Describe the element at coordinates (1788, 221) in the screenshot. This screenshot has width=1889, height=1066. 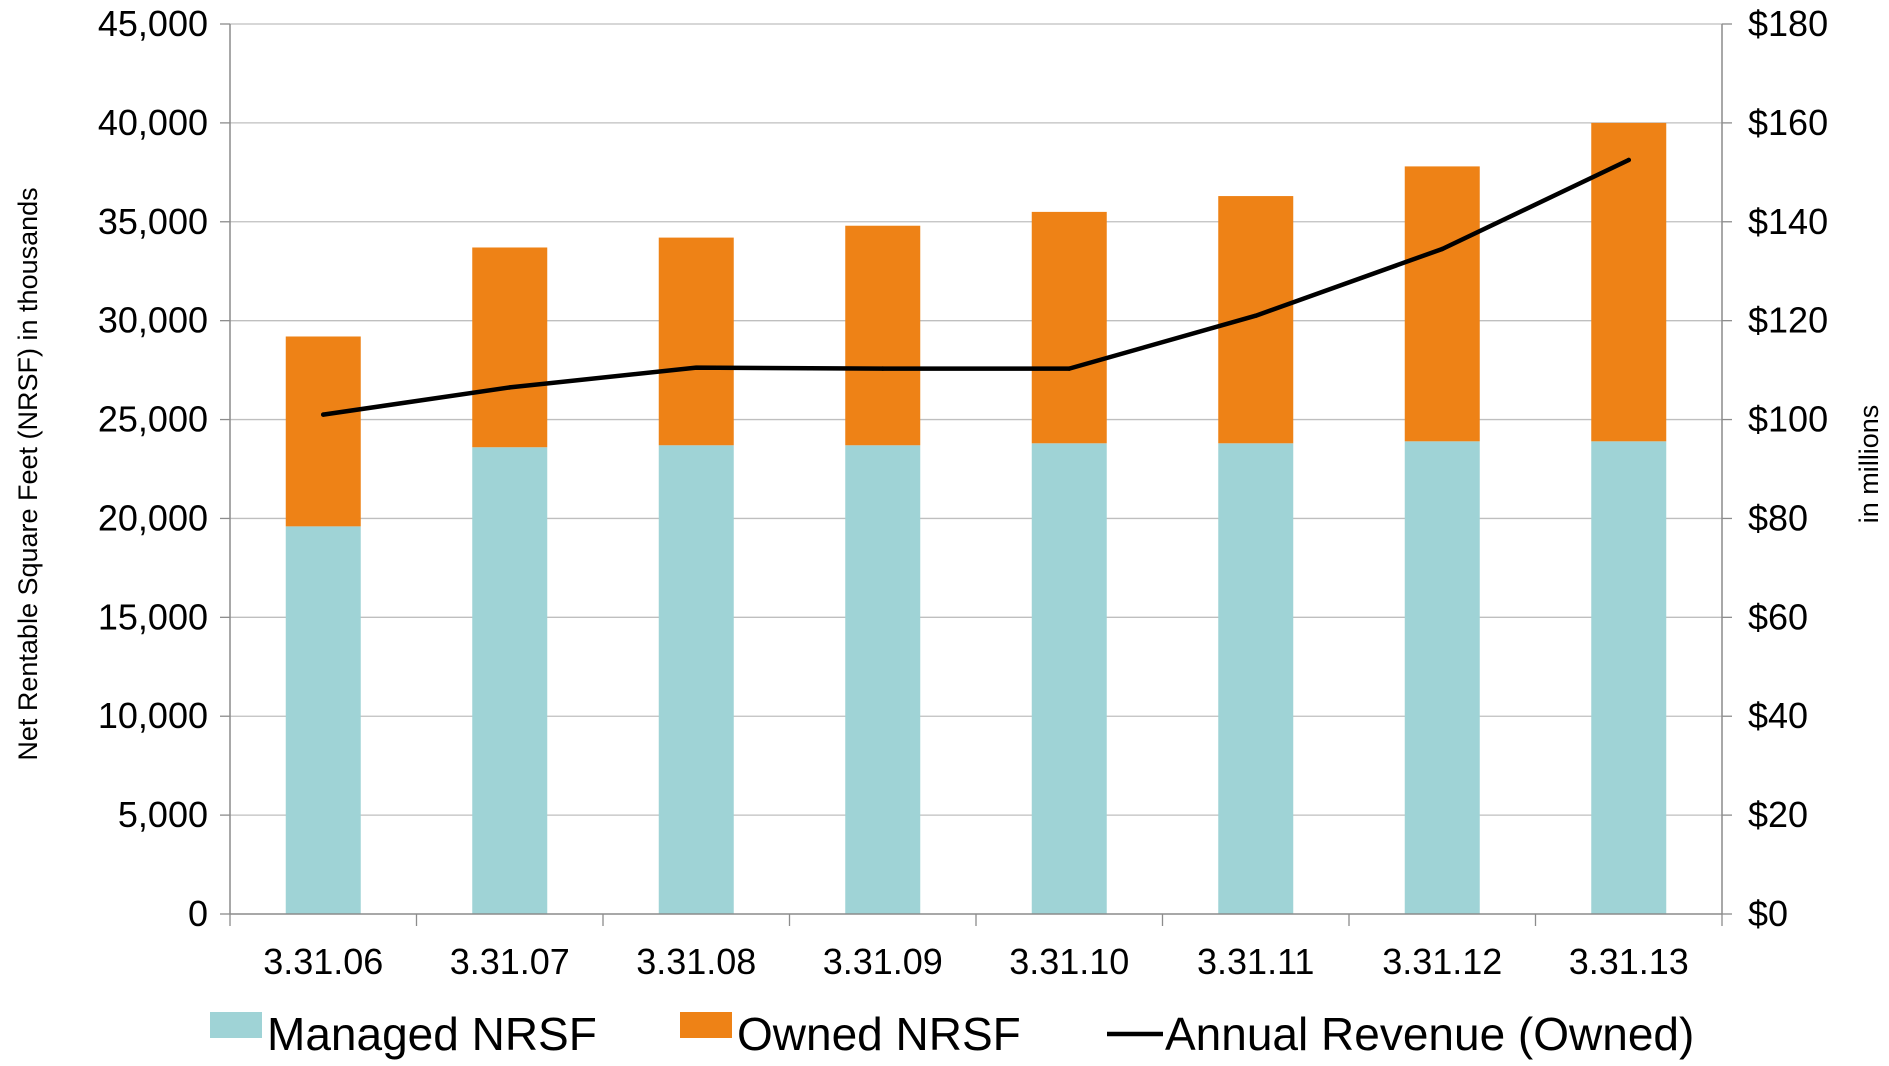
I see `right-axis-tick-label: $140` at that location.